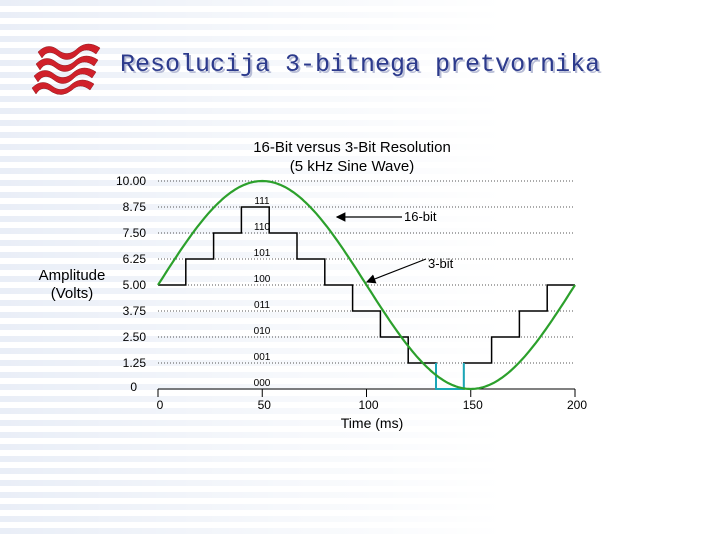 Image resolution: width=720 pixels, height=540 pixels. I want to click on level-code-label: 000, so click(262, 383).